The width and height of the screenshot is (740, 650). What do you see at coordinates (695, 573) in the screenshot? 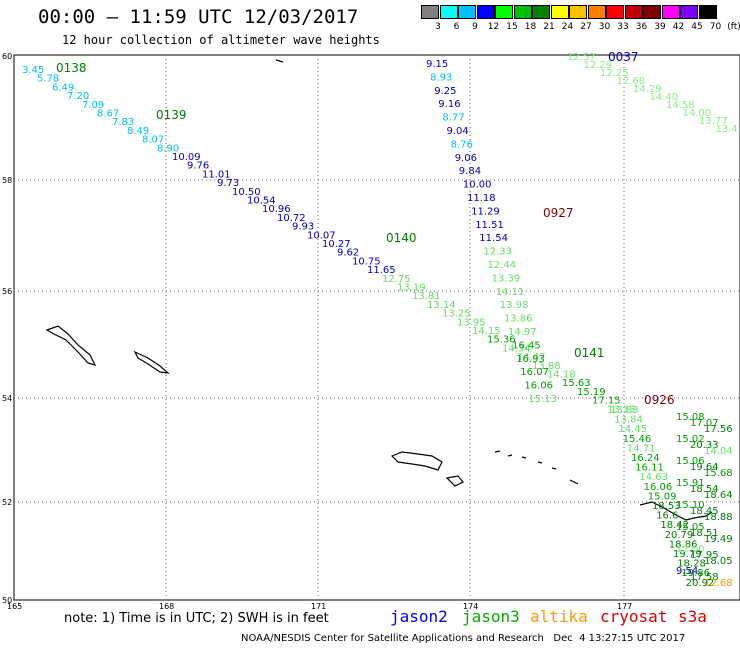
I see `swh-value: 19.86` at bounding box center [695, 573].